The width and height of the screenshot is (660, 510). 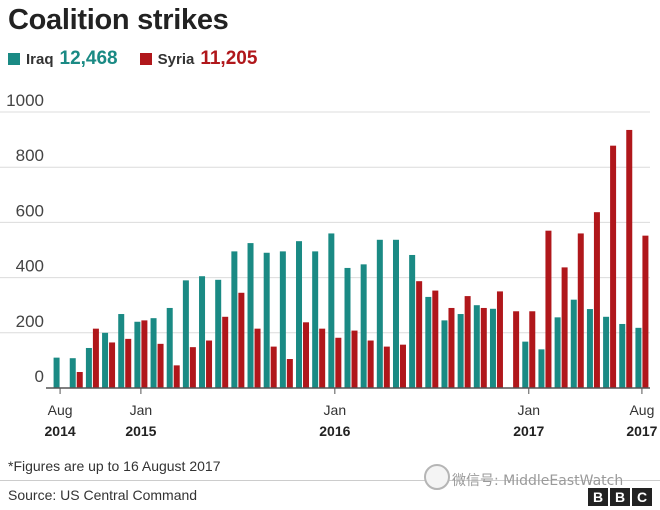 I want to click on legend-swatch-iraq, so click(x=14, y=59).